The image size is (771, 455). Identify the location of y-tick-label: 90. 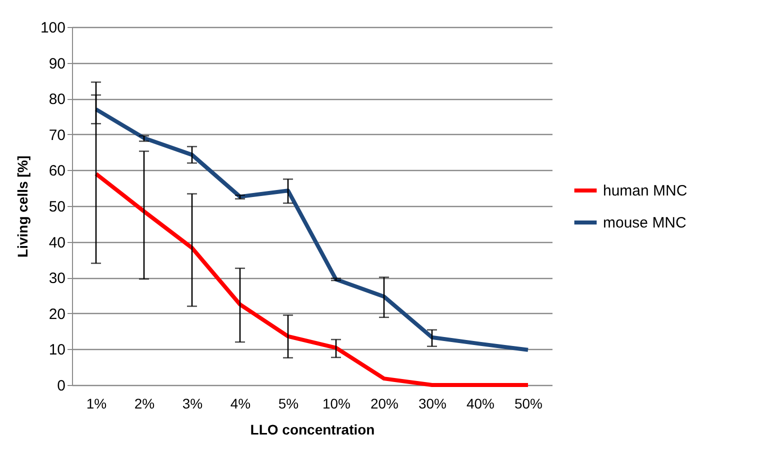
(57, 63).